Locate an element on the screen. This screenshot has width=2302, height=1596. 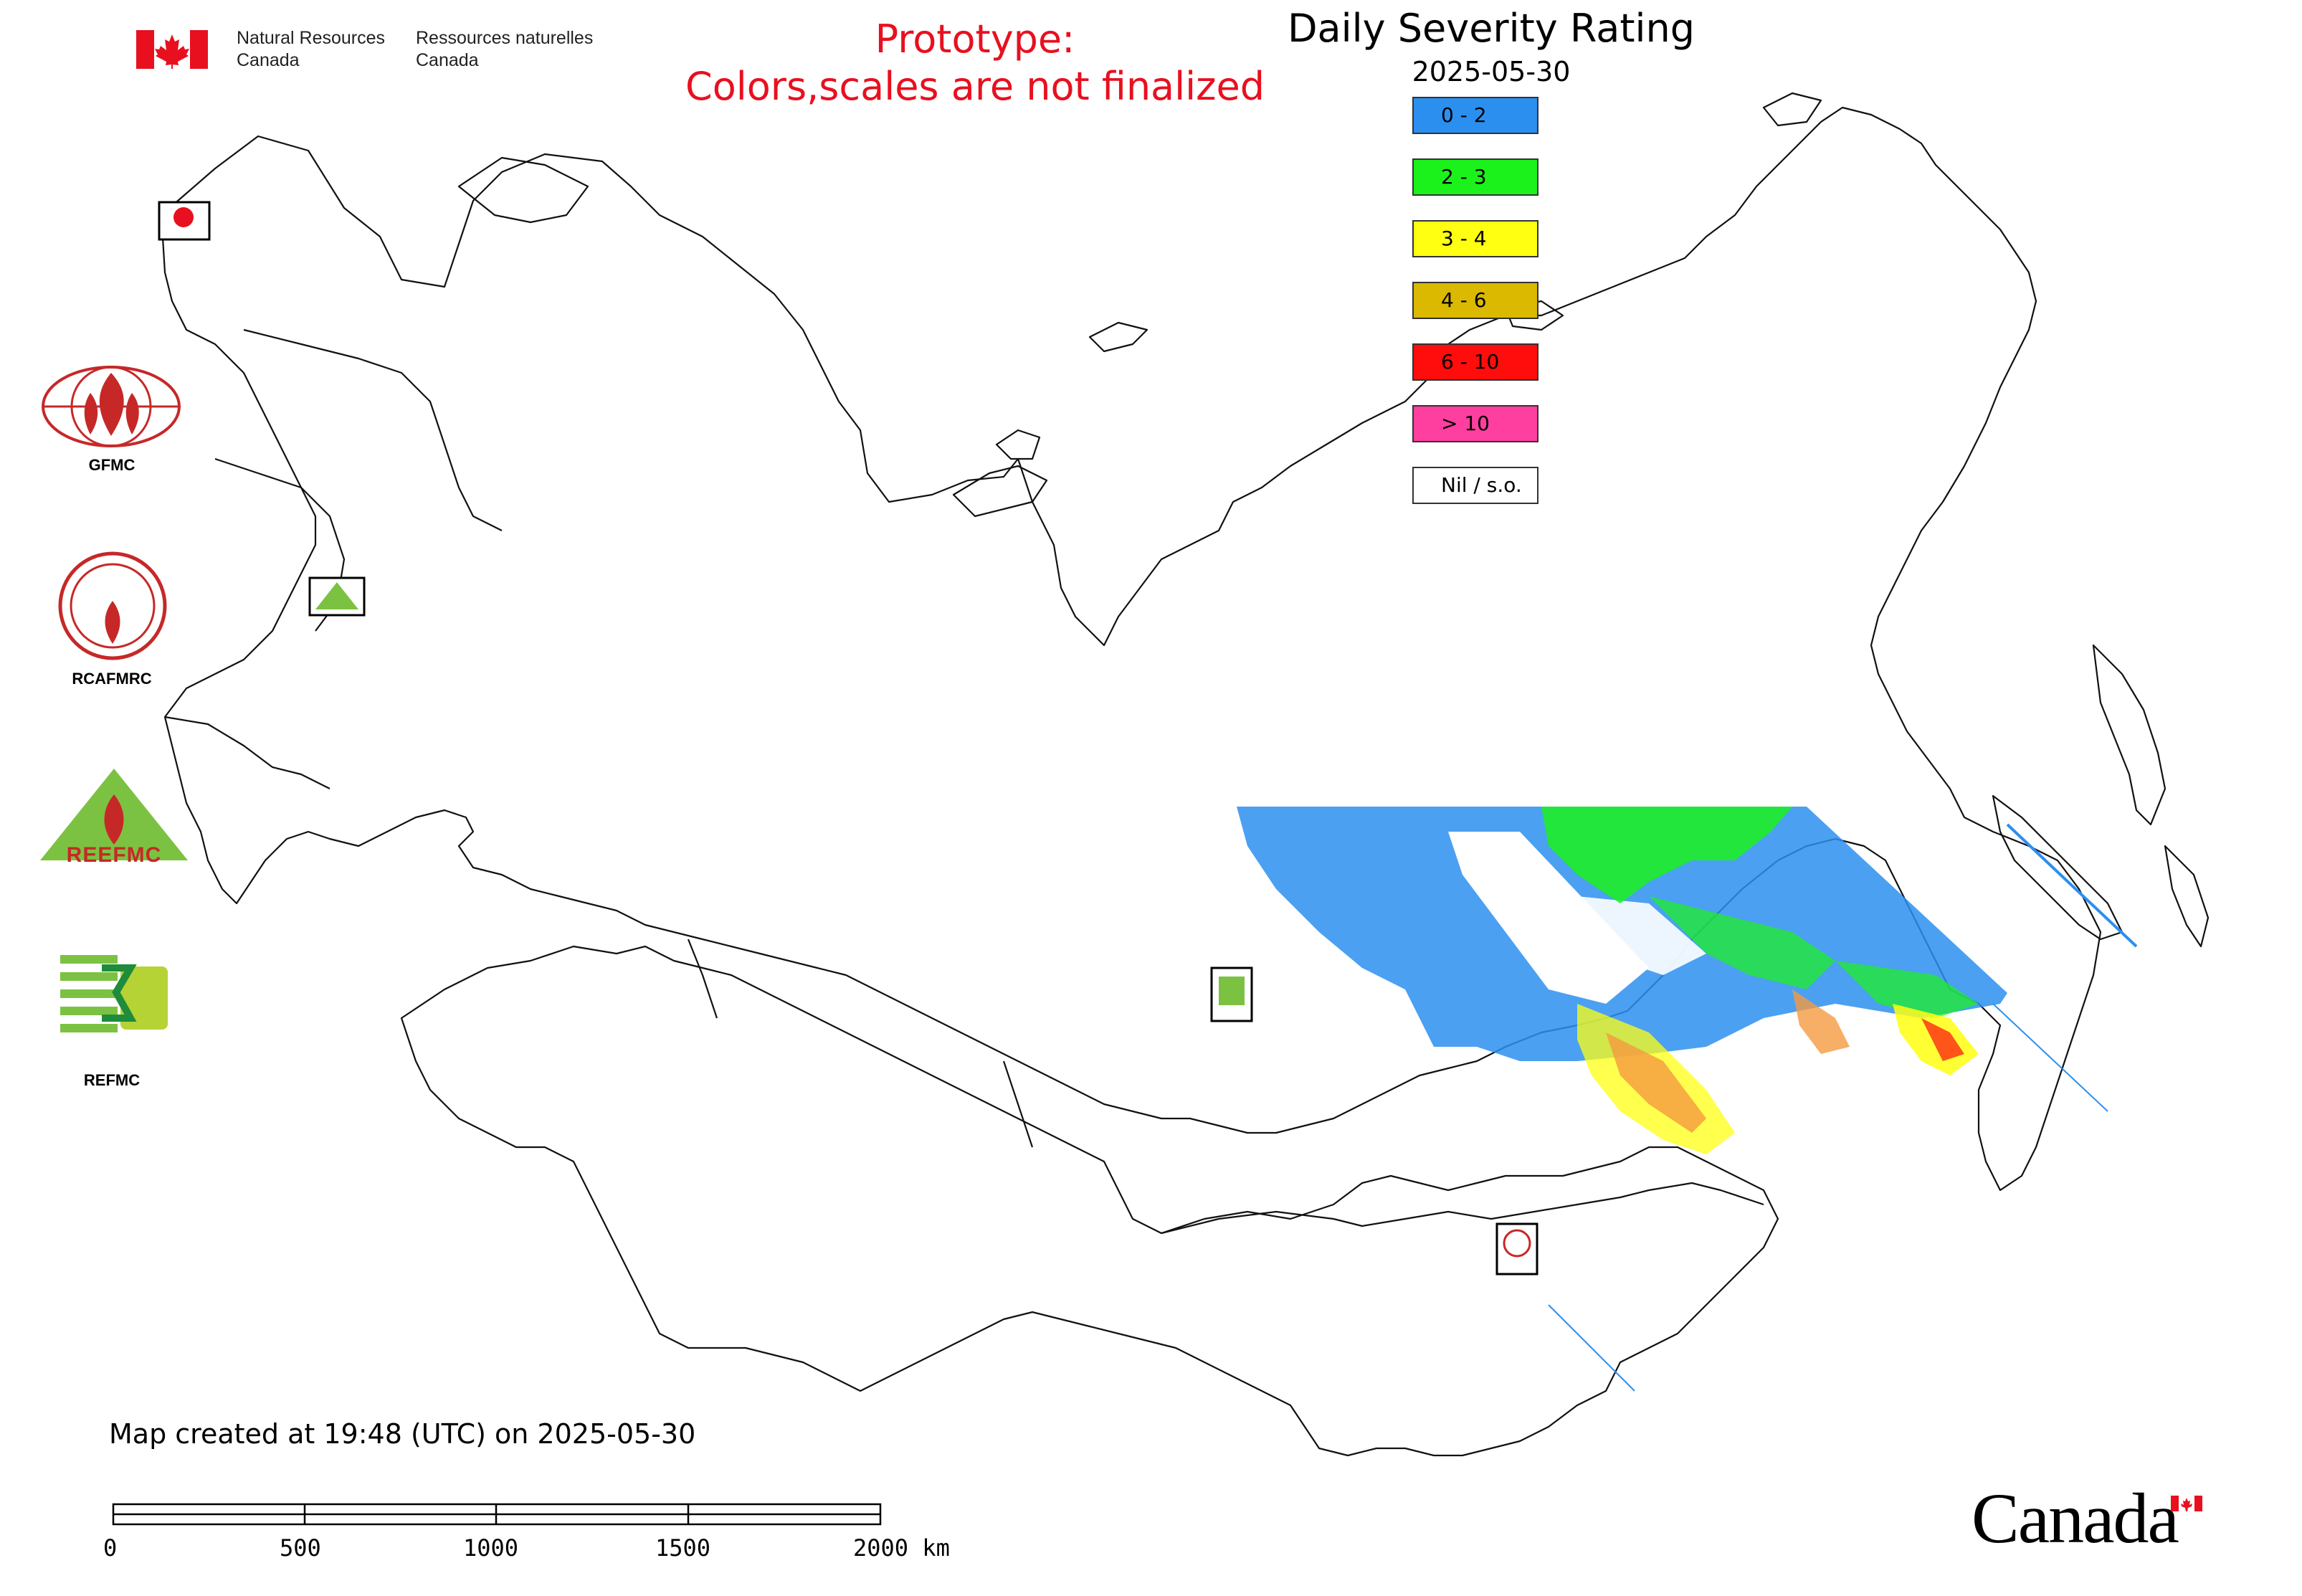
scale-bar is located at coordinates (497, 1514).